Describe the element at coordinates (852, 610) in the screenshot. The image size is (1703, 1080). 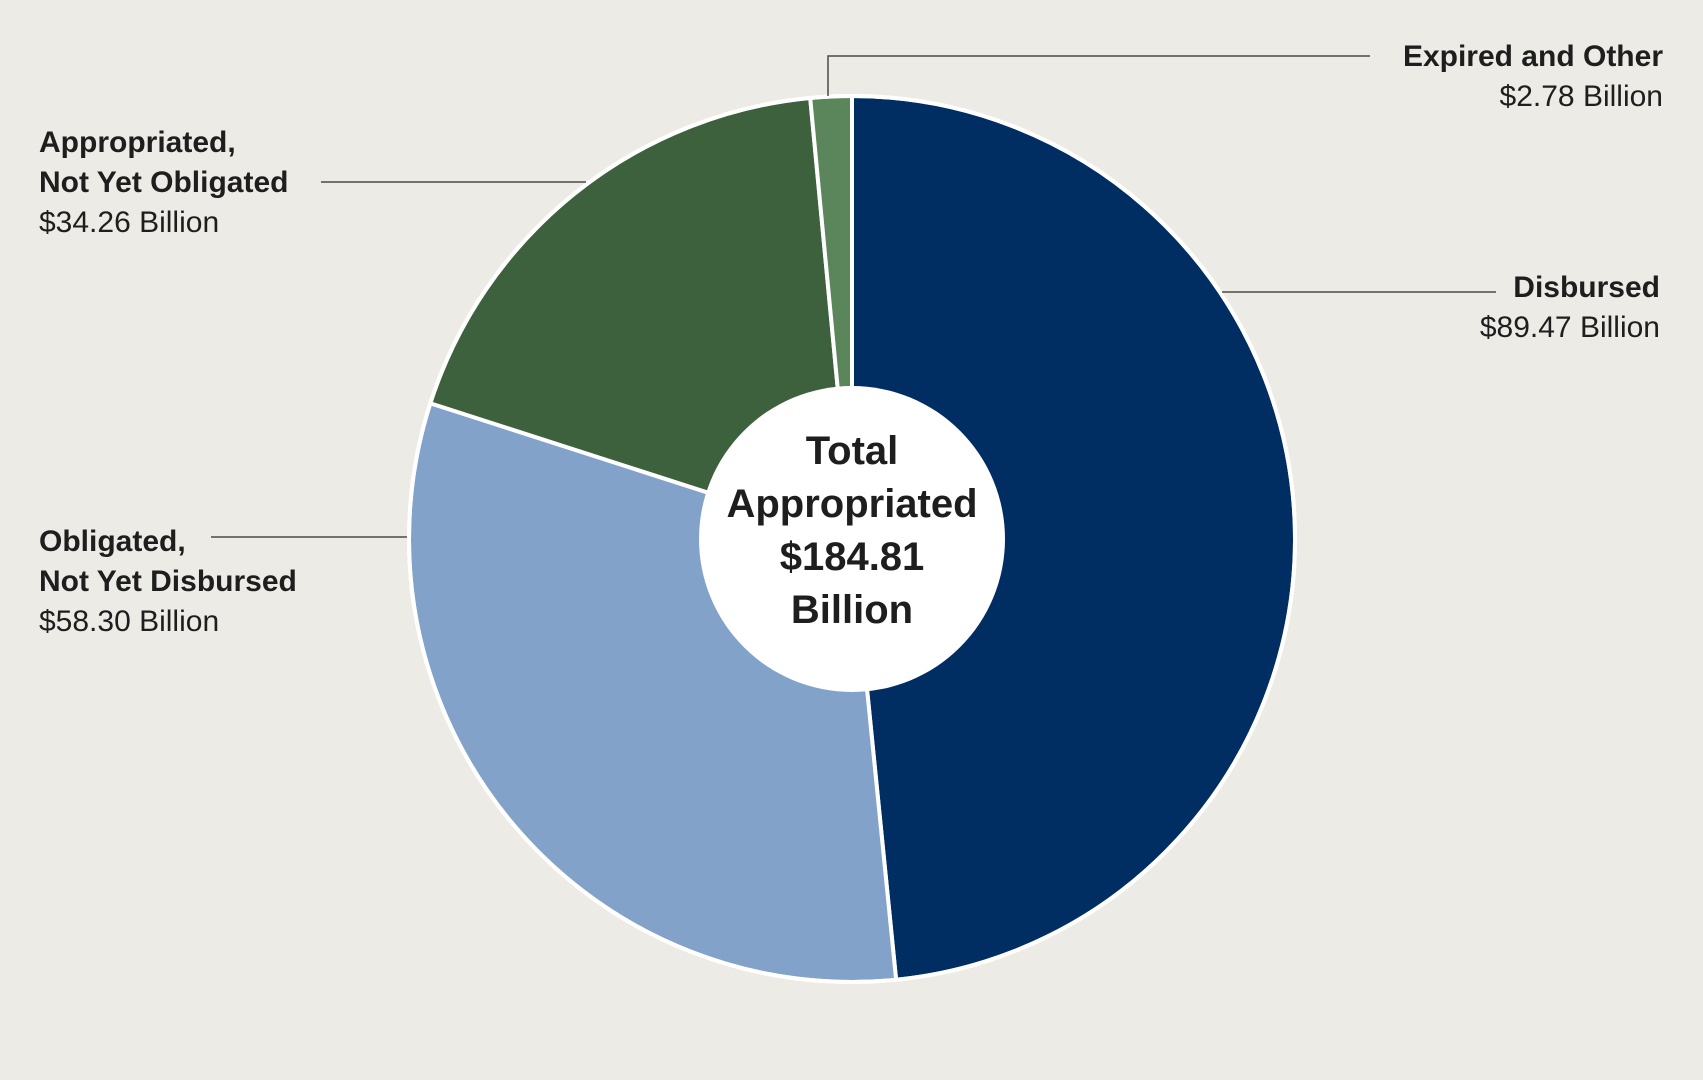
I see `center-label-line-4: Billion` at that location.